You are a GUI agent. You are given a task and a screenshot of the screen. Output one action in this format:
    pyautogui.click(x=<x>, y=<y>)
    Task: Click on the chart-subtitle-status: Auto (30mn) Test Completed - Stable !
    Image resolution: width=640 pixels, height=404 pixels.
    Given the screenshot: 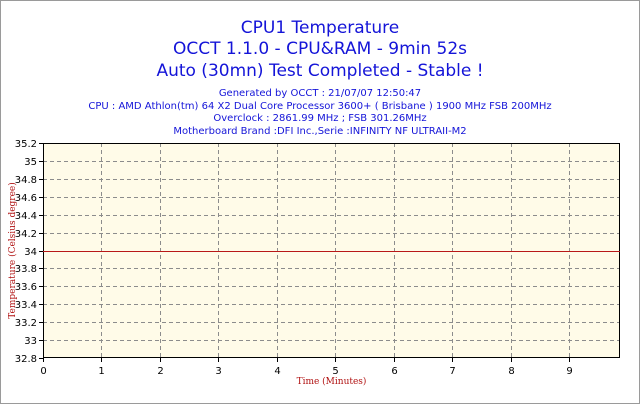 What is the action you would take?
    pyautogui.click(x=320, y=71)
    